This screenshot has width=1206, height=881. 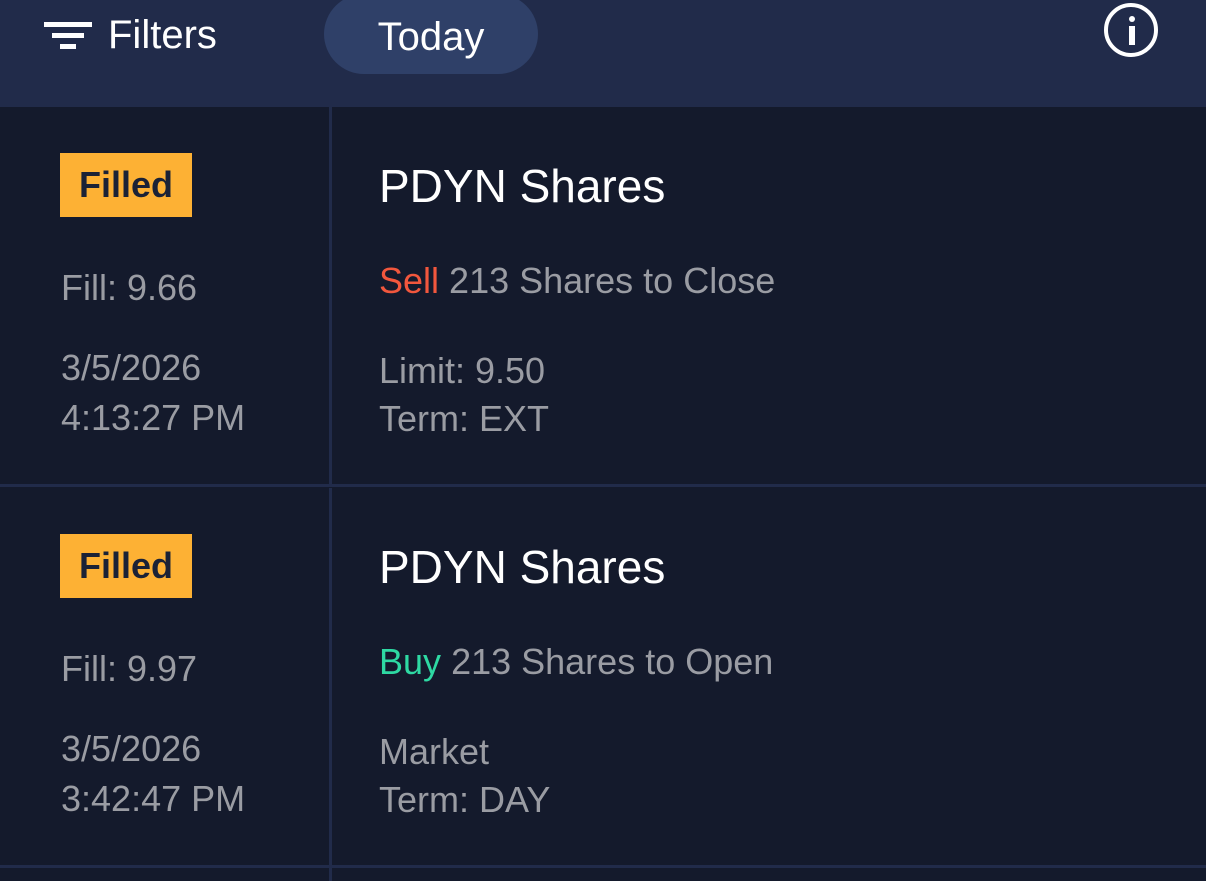 What do you see at coordinates (68, 35) in the screenshot?
I see `filter-icon` at bounding box center [68, 35].